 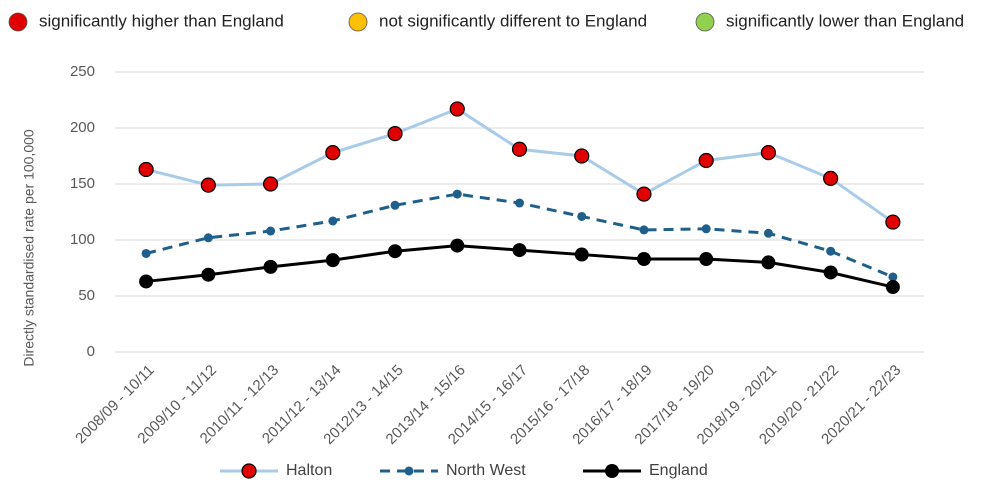 I want to click on y-tick-label: 0, so click(x=91, y=351).